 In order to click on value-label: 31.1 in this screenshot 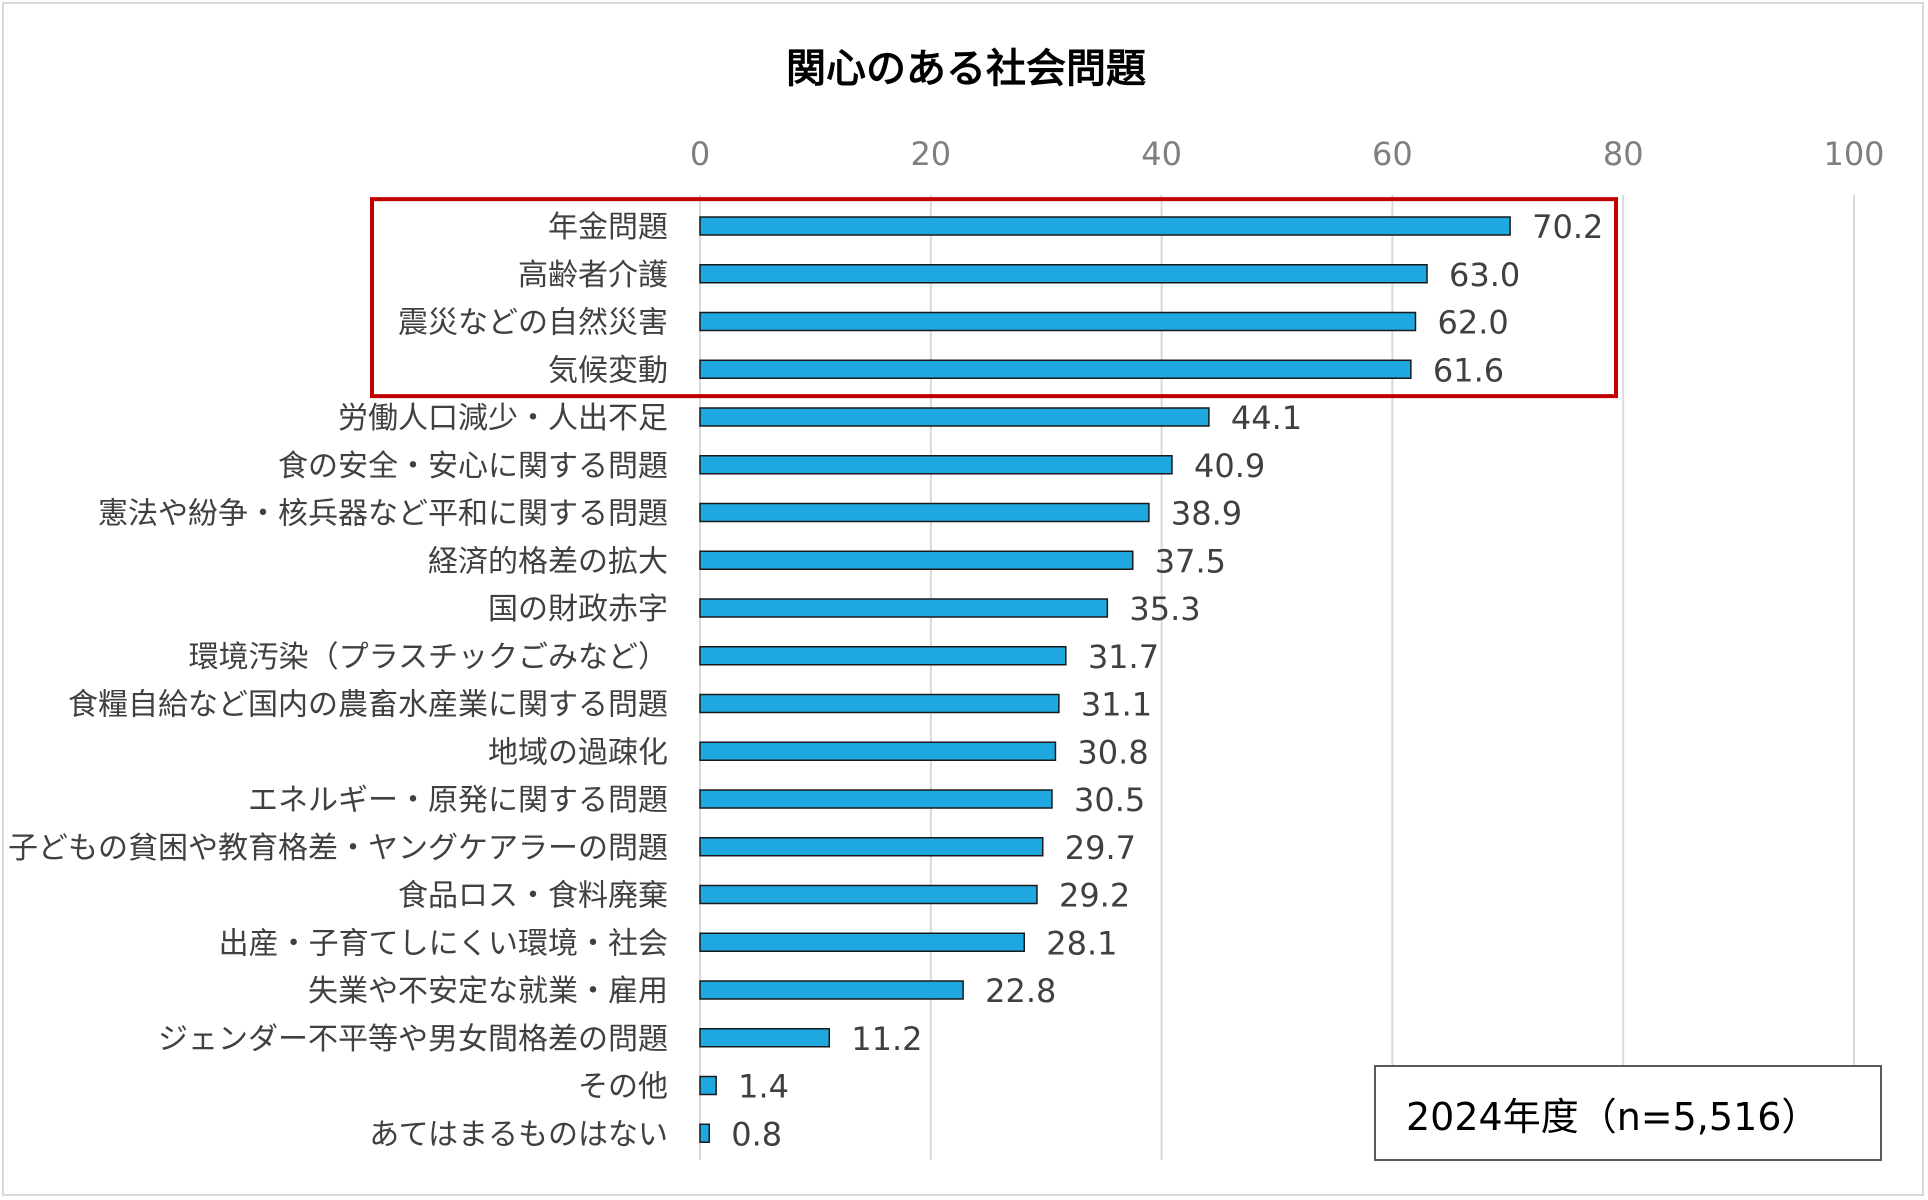, I will do `click(1116, 705)`.